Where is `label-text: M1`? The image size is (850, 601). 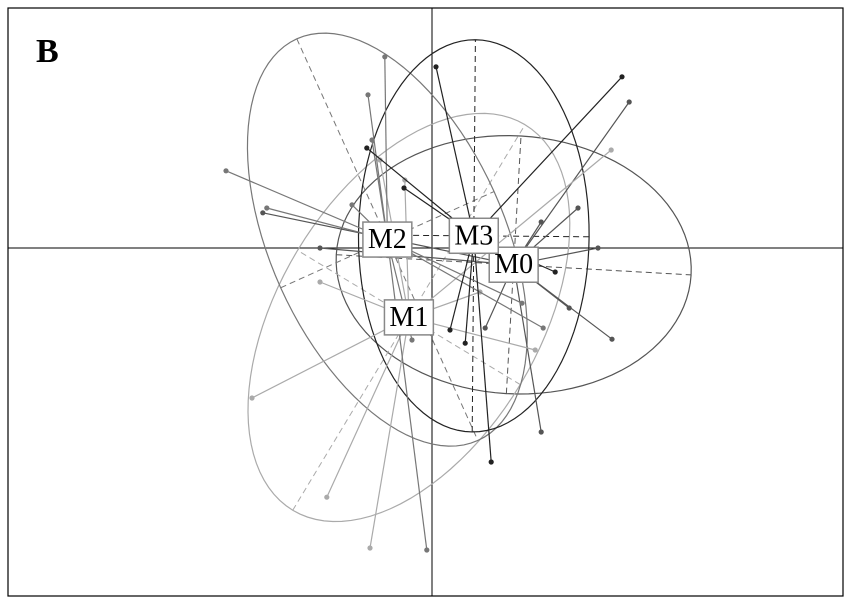 label-text: M1 is located at coordinates (408, 317).